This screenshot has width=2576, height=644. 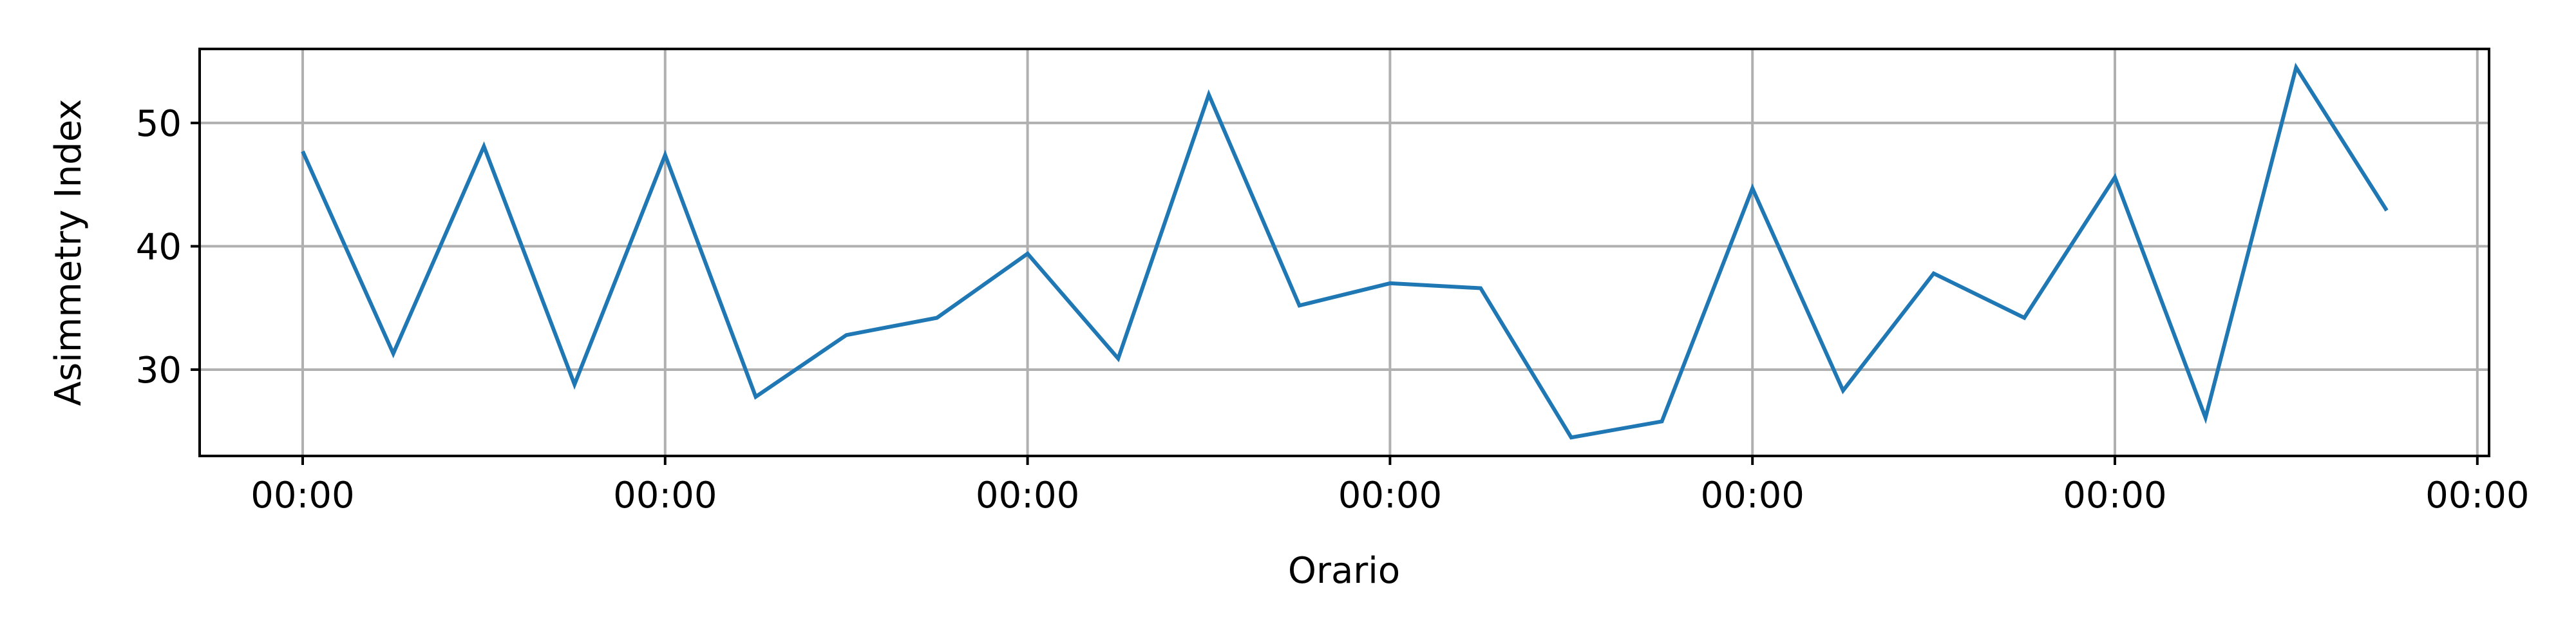 I want to click on y-tick-label: 40, so click(x=159, y=247).